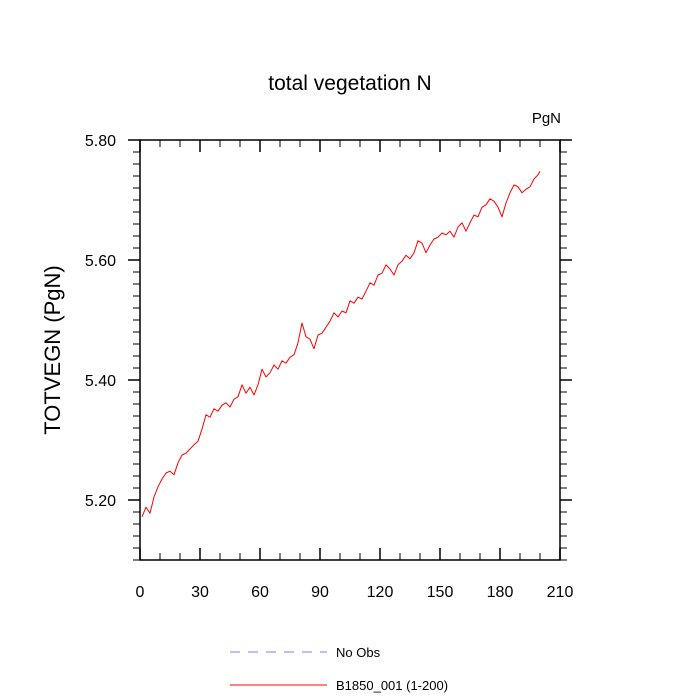  What do you see at coordinates (339, 669) in the screenshot?
I see `legend: No Obs B1850_001 (1-200)` at bounding box center [339, 669].